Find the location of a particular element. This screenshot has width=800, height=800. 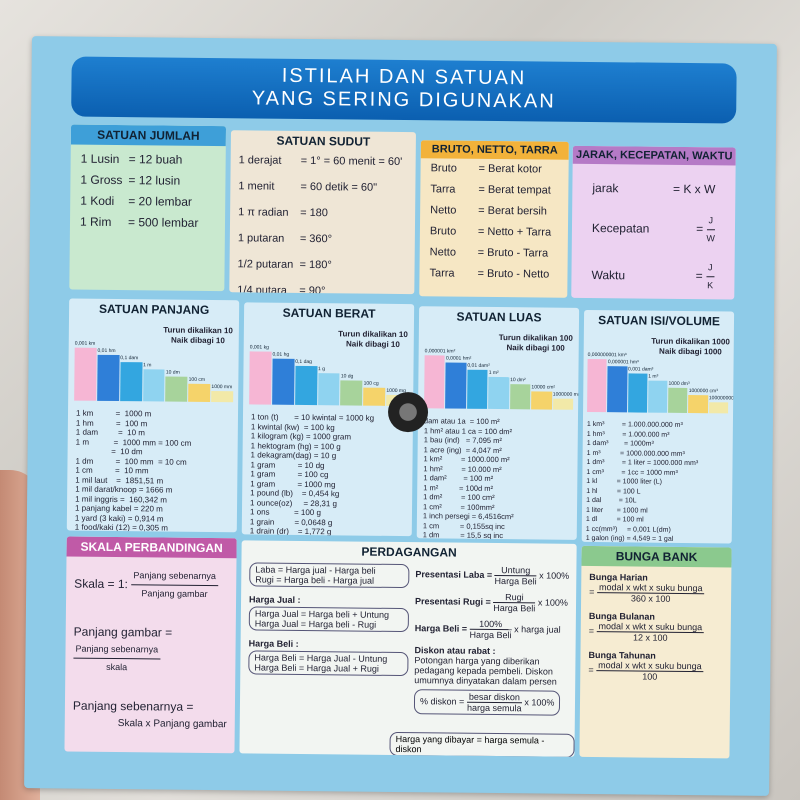

numerator: Panjang sebenarnya is located at coordinates (117, 650).